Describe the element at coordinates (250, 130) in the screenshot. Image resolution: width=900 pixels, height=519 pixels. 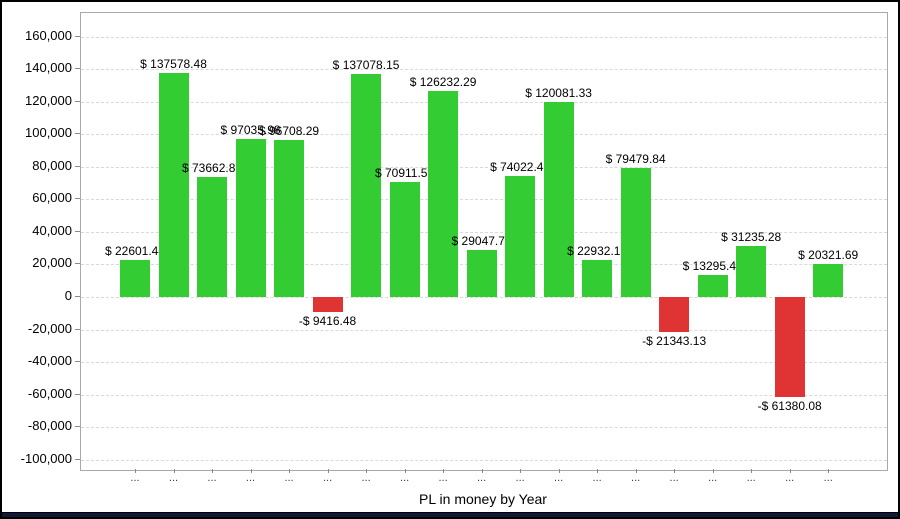
I see `bar-value-label: $ 97035.98` at that location.